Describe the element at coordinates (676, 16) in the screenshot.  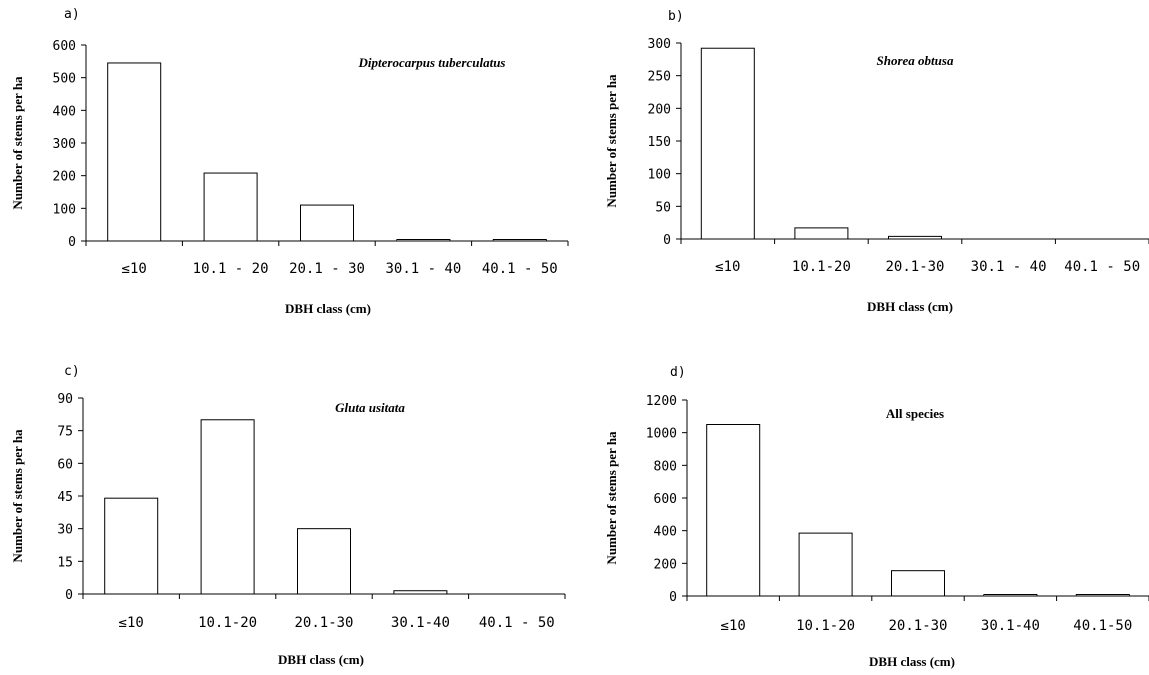
I see `panel-label: b)` at that location.